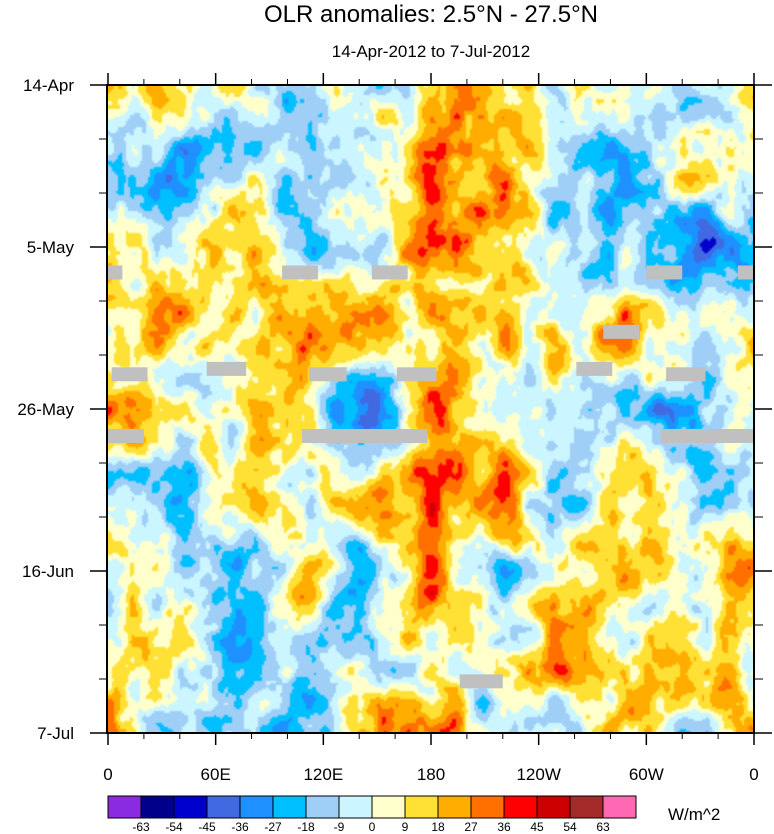  Describe the element at coordinates (504, 827) in the screenshot. I see `colorbar-label: 36` at that location.